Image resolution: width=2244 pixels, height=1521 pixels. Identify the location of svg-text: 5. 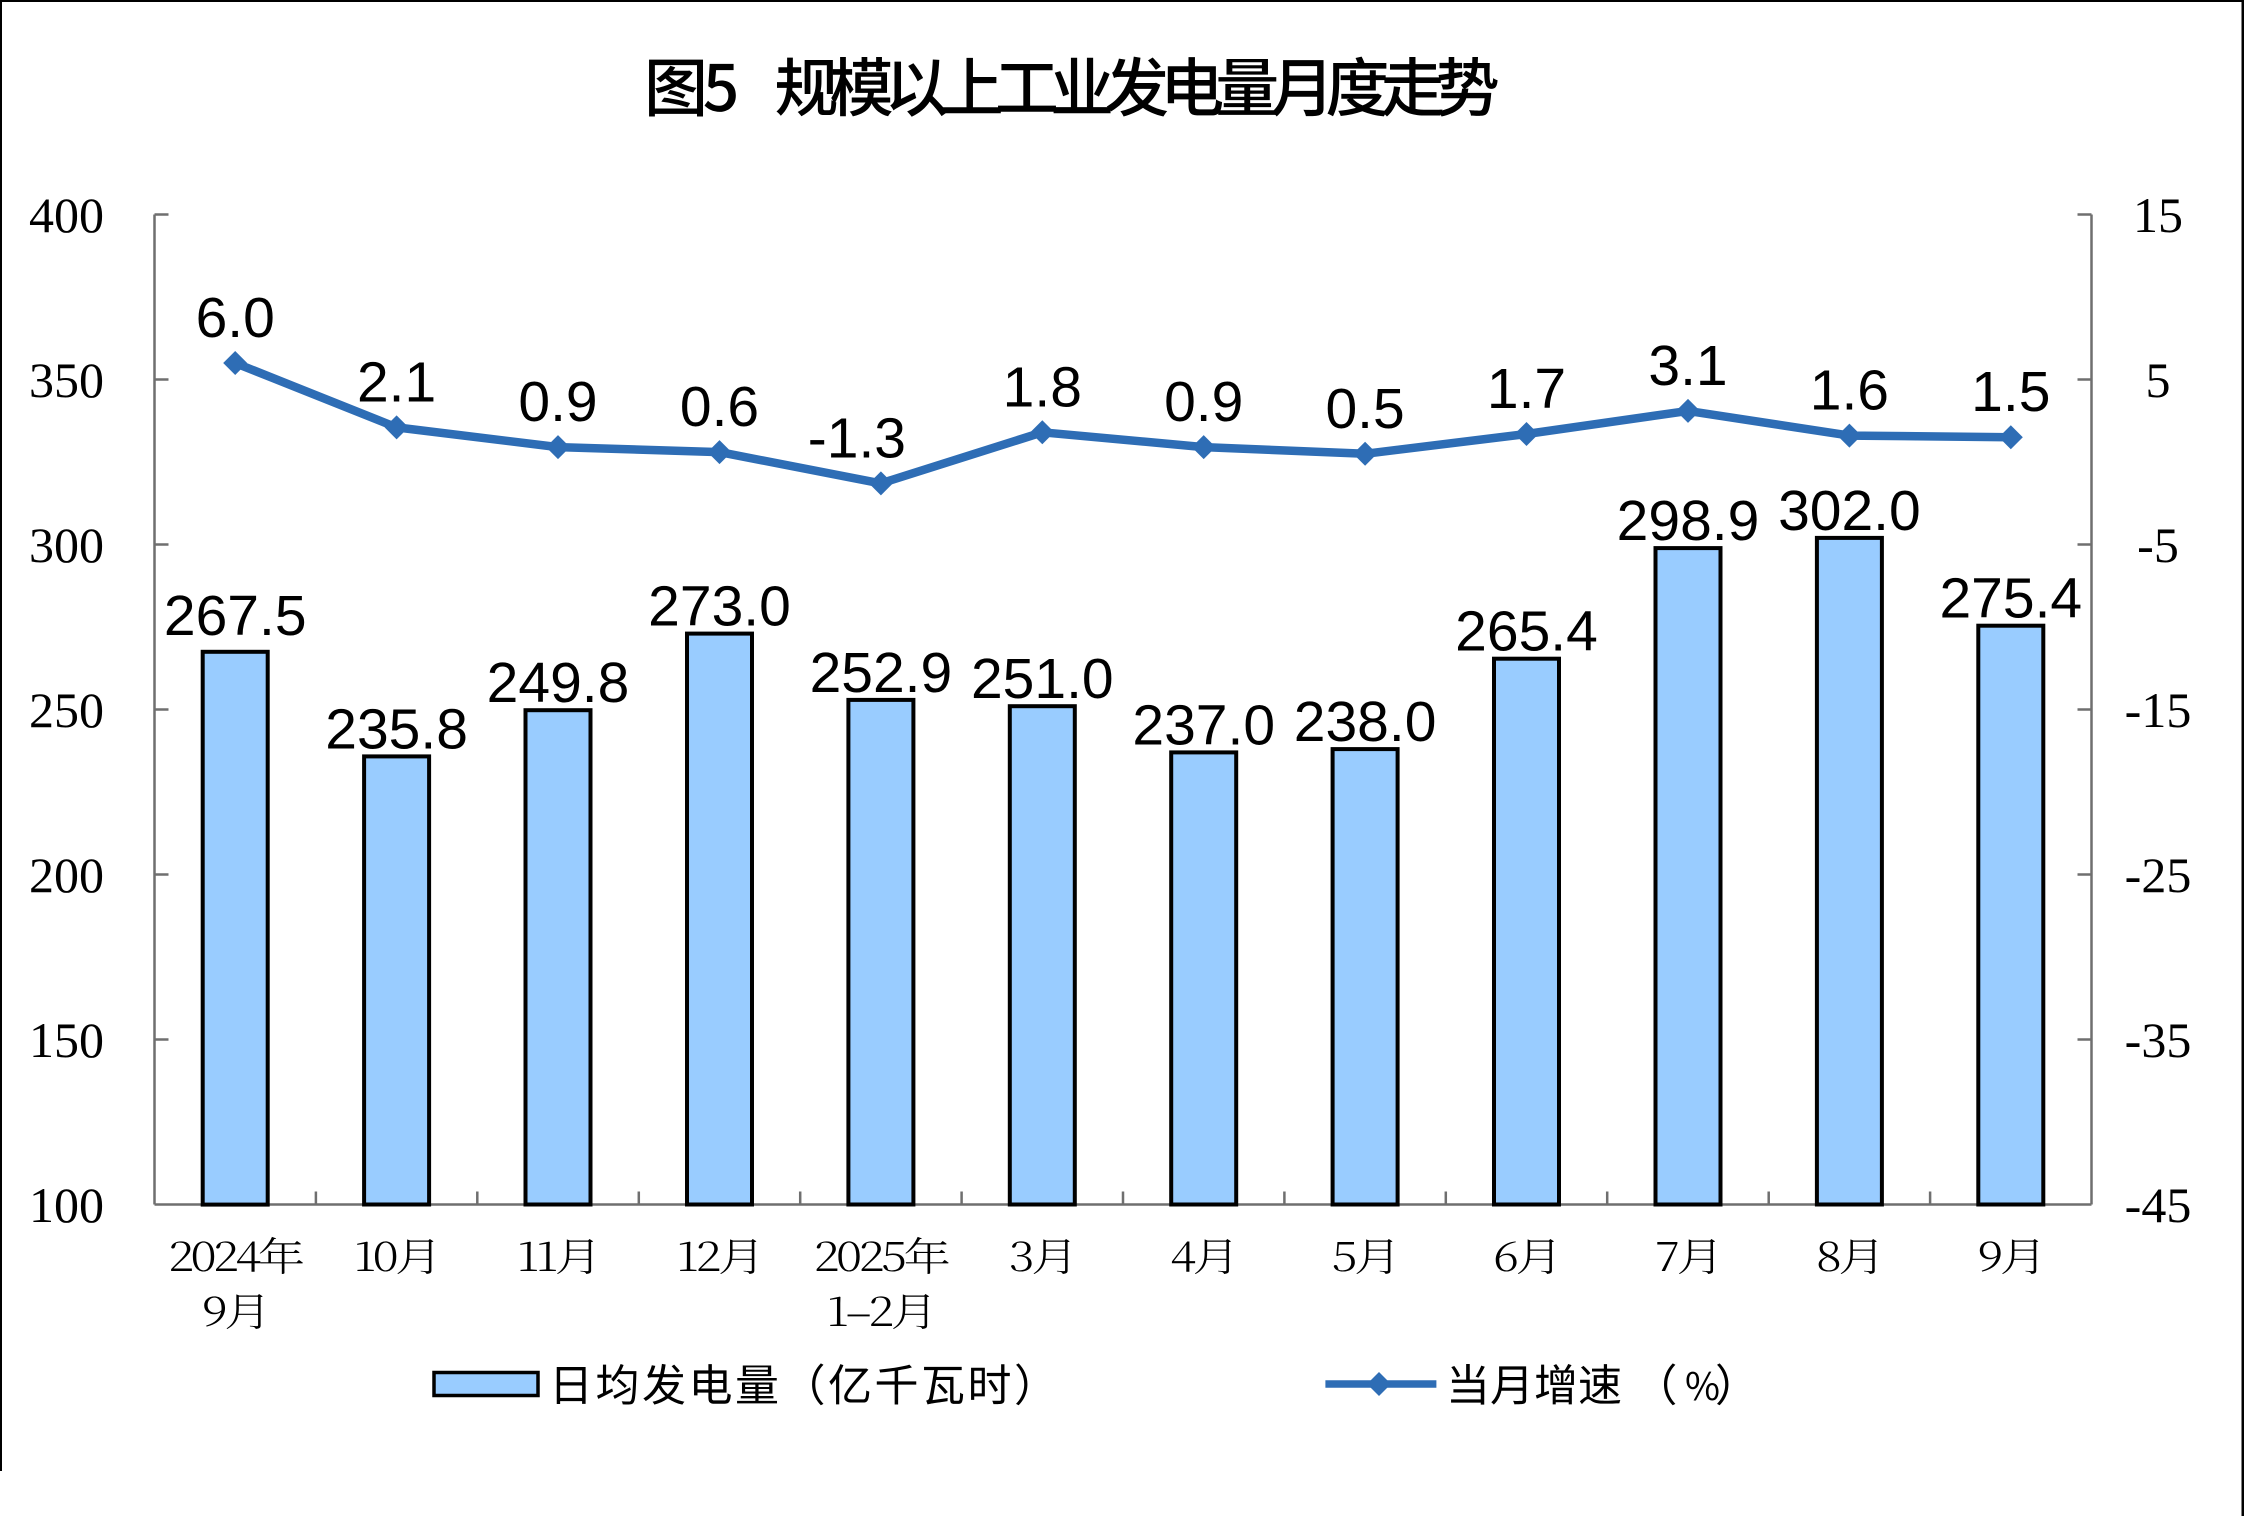
(2158, 380).